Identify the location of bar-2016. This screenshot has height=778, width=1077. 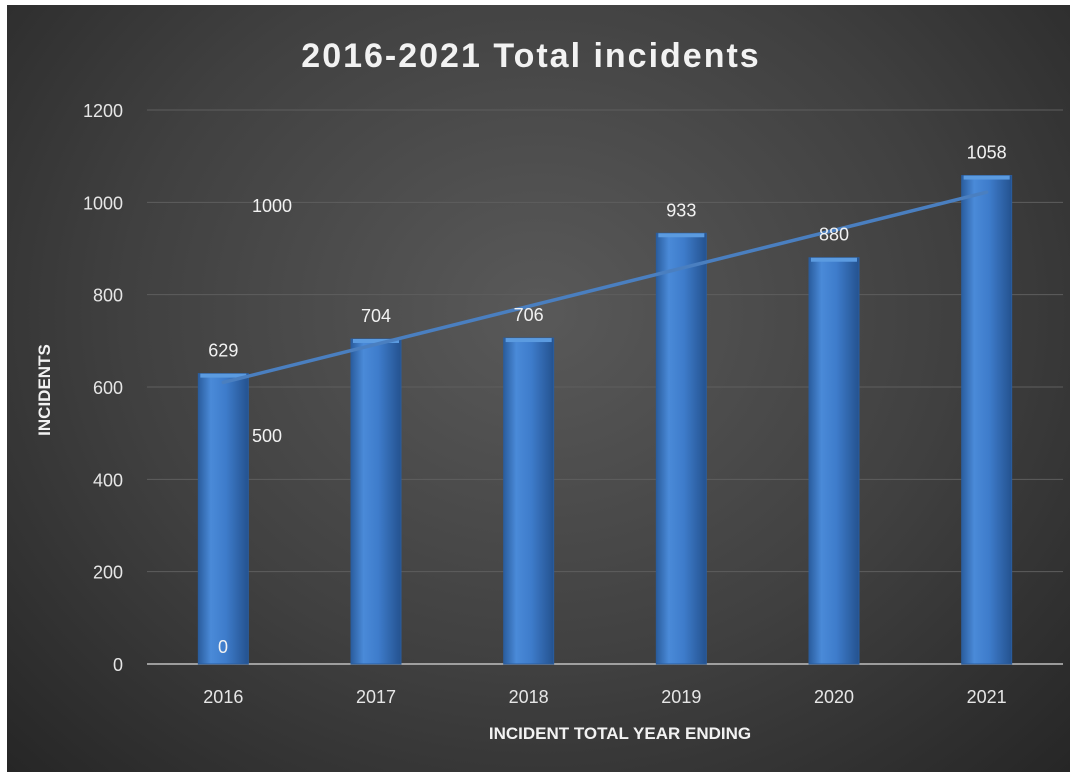
(223, 519).